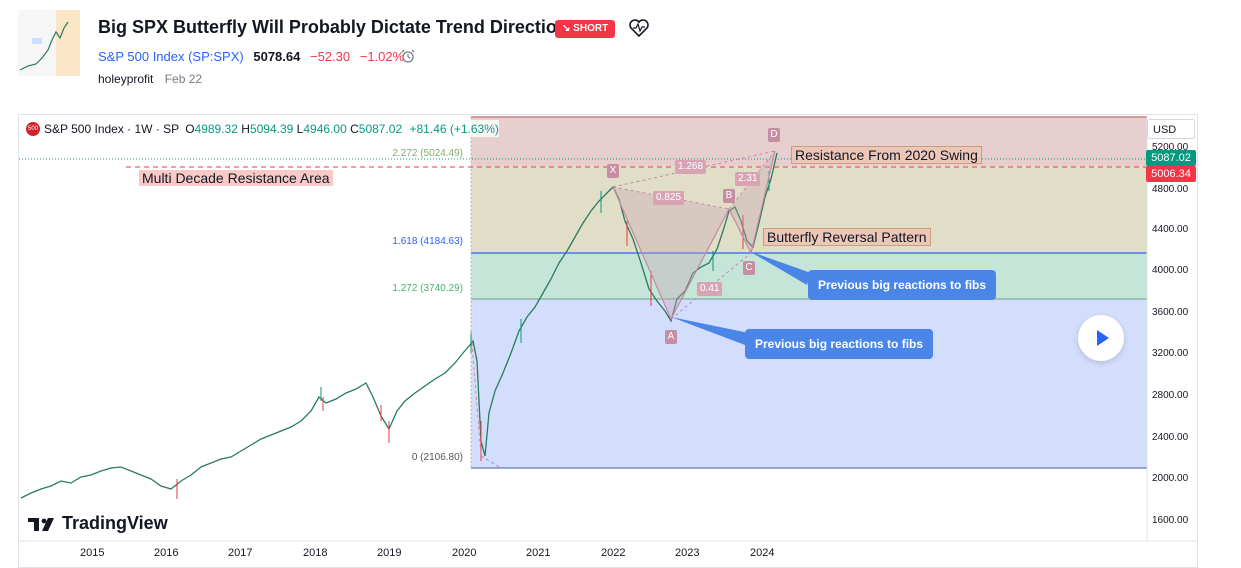 This screenshot has width=1241, height=568. Describe the element at coordinates (1171, 158) in the screenshot. I see `current-price-tag: 5087.02` at that location.